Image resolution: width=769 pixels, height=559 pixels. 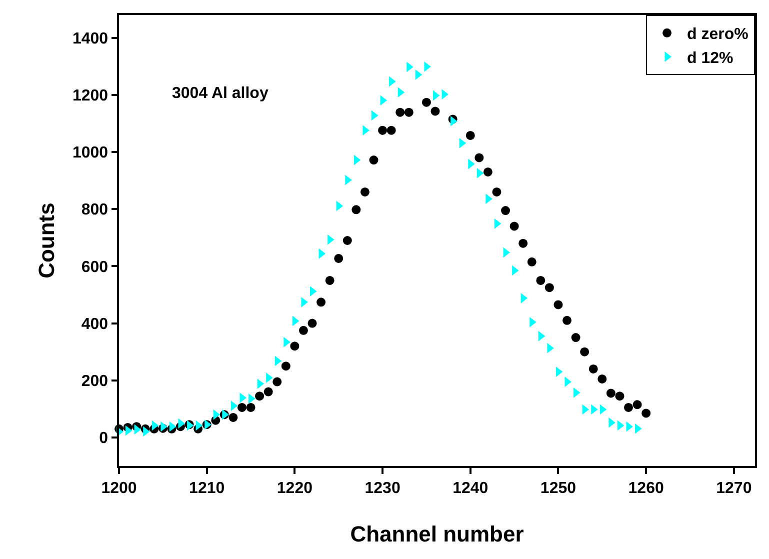 I want to click on y-tick-label: 600, so click(x=94, y=267).